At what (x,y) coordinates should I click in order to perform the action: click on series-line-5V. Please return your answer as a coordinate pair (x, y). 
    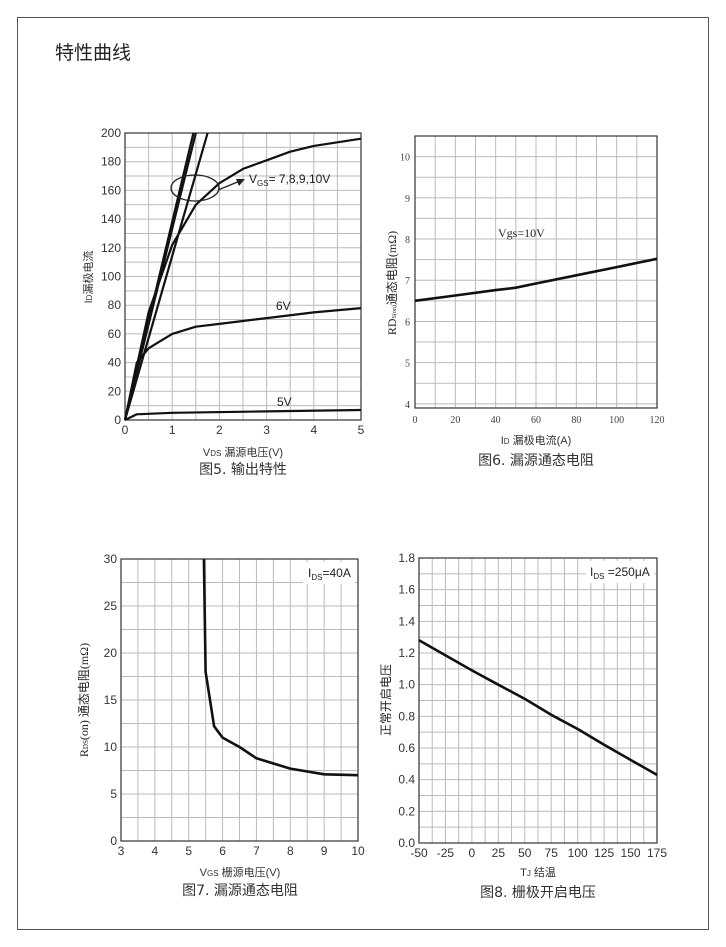
    Looking at the image, I should click on (243, 414).